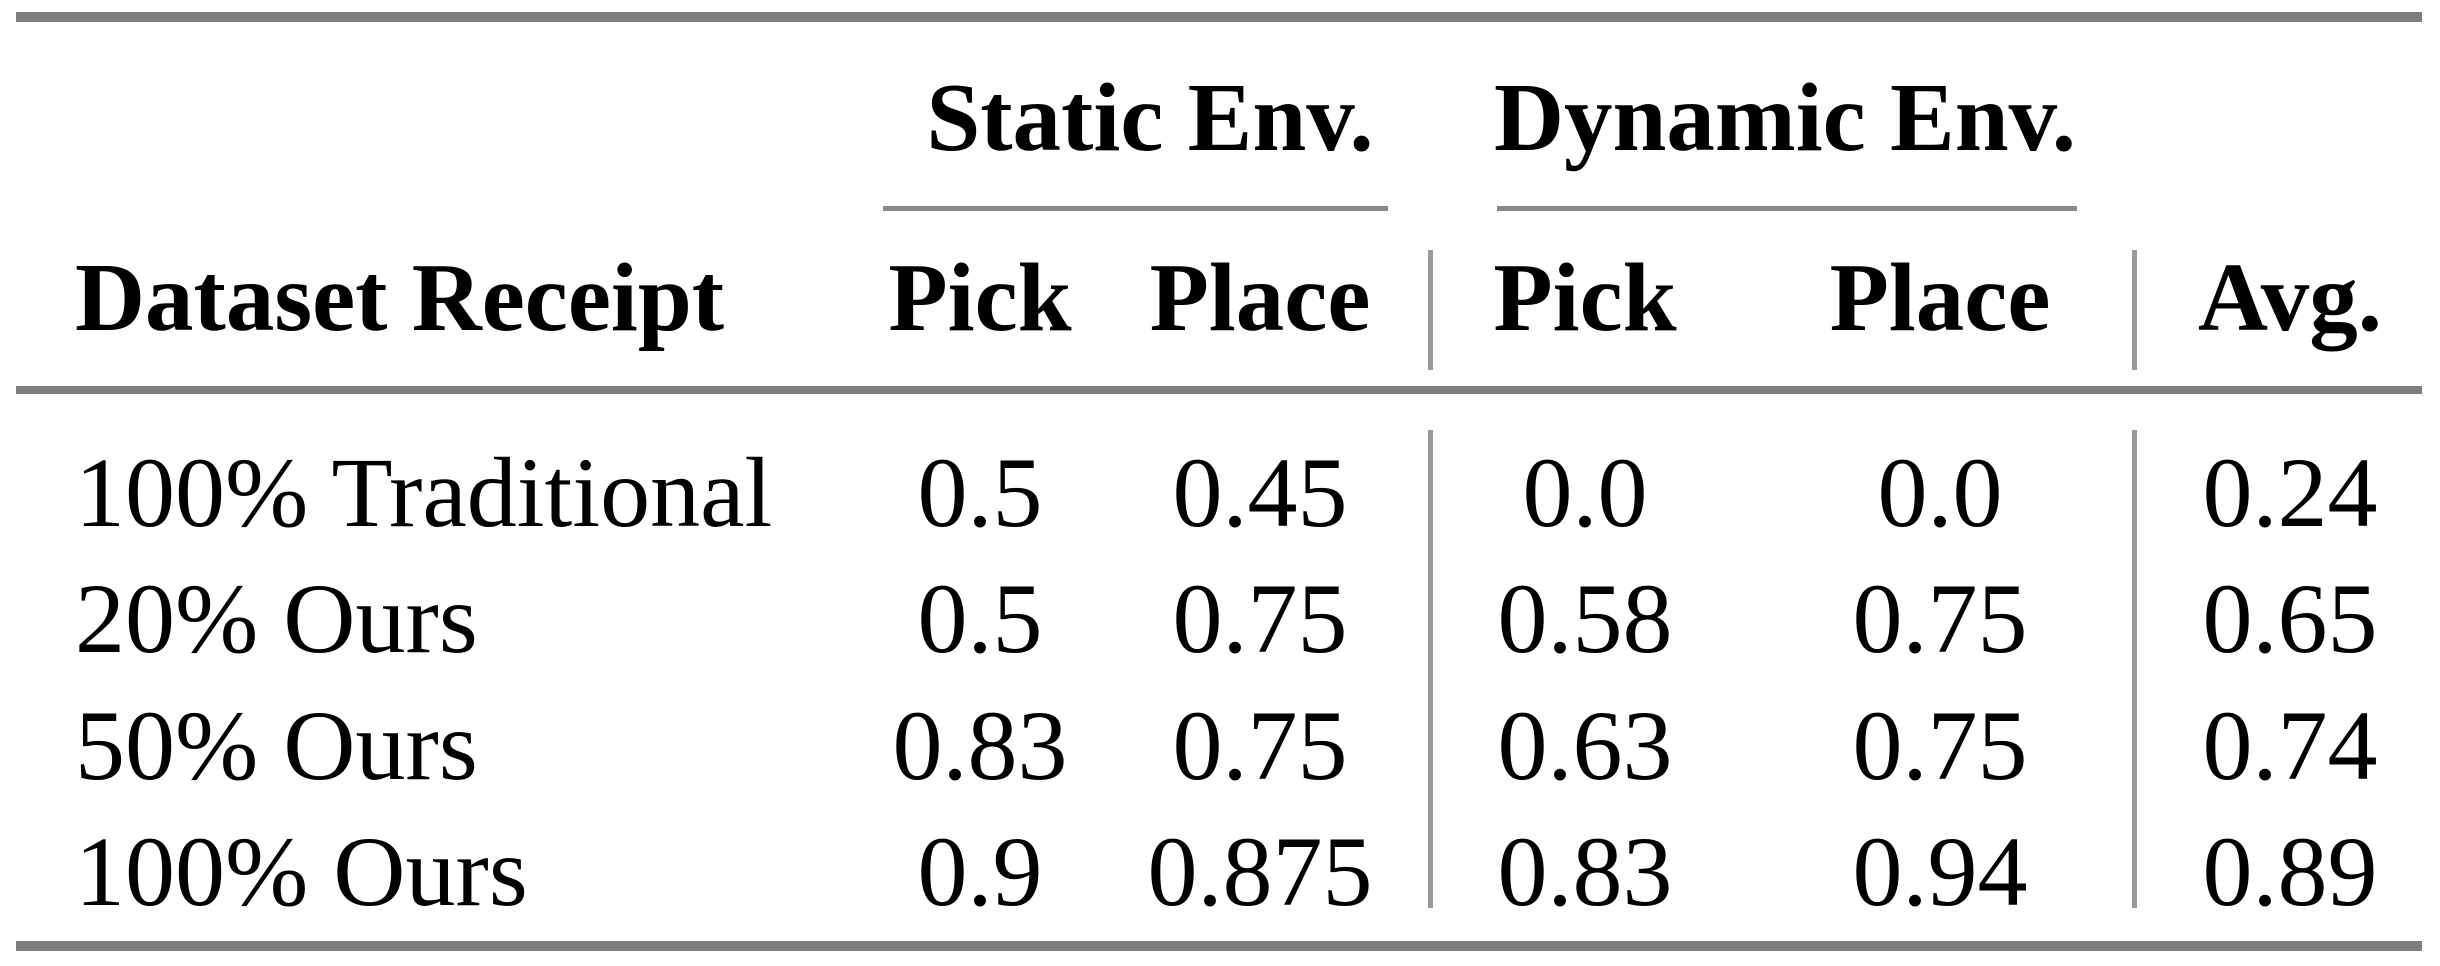 The height and width of the screenshot is (966, 2440). What do you see at coordinates (1785, 117) in the screenshot?
I see `group-header-dynamic-env: Dynamic Env.` at bounding box center [1785, 117].